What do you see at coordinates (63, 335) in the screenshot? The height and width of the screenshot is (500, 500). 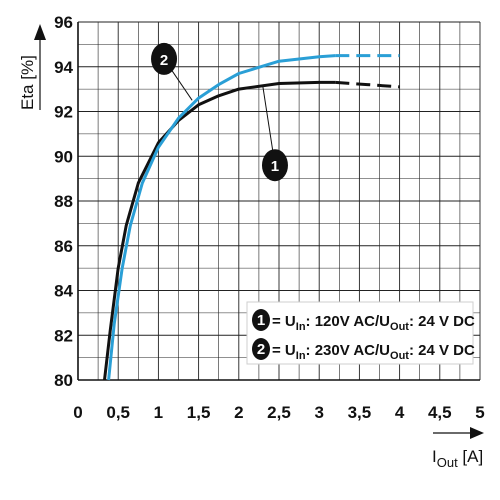 I see `y-tick-label: 82` at bounding box center [63, 335].